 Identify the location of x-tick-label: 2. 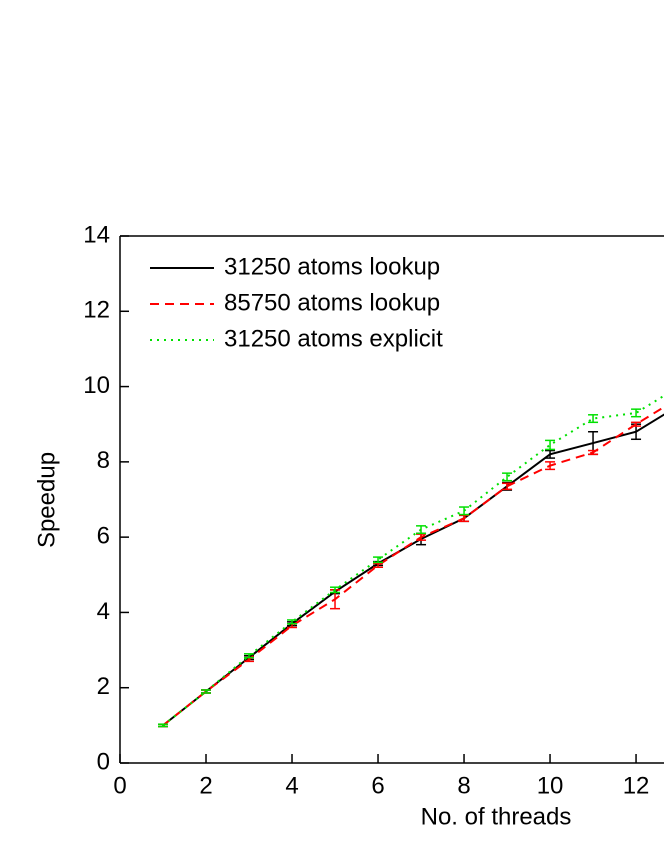
(205, 785).